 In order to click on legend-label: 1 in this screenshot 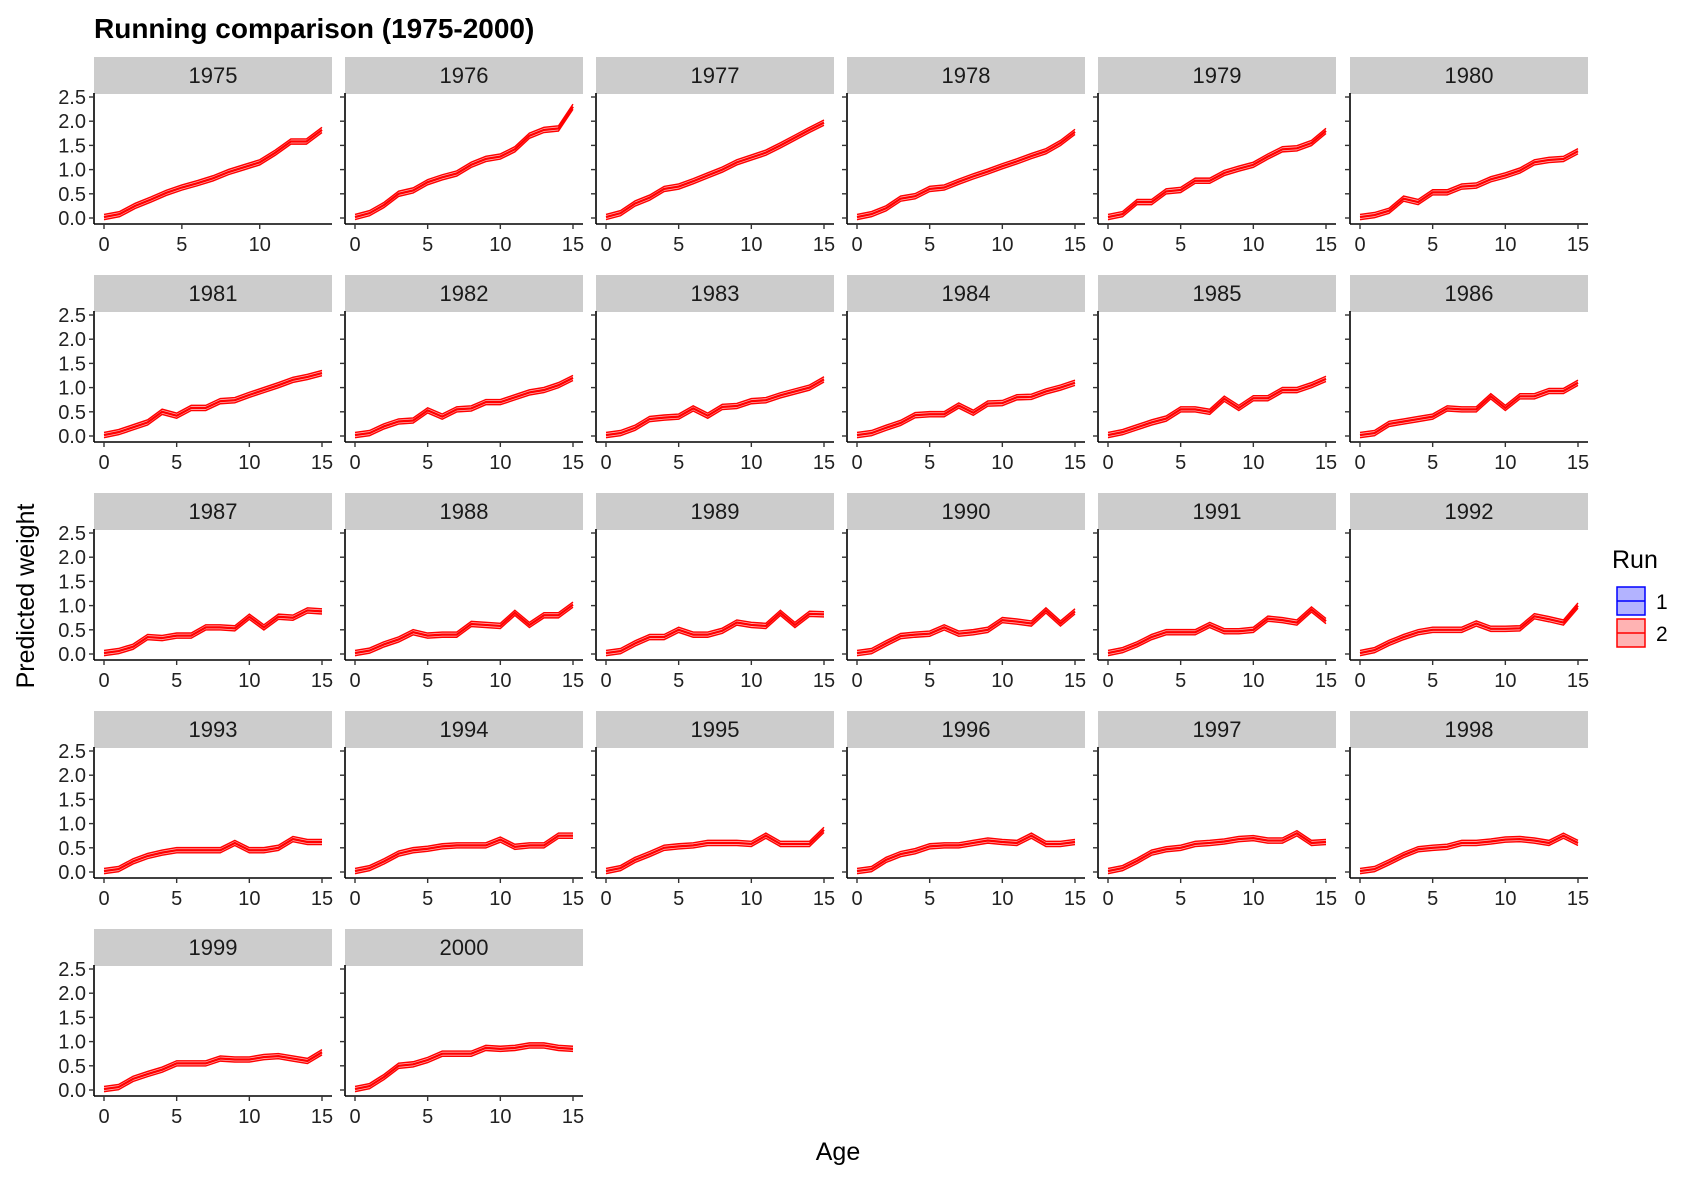, I will do `click(1662, 602)`.